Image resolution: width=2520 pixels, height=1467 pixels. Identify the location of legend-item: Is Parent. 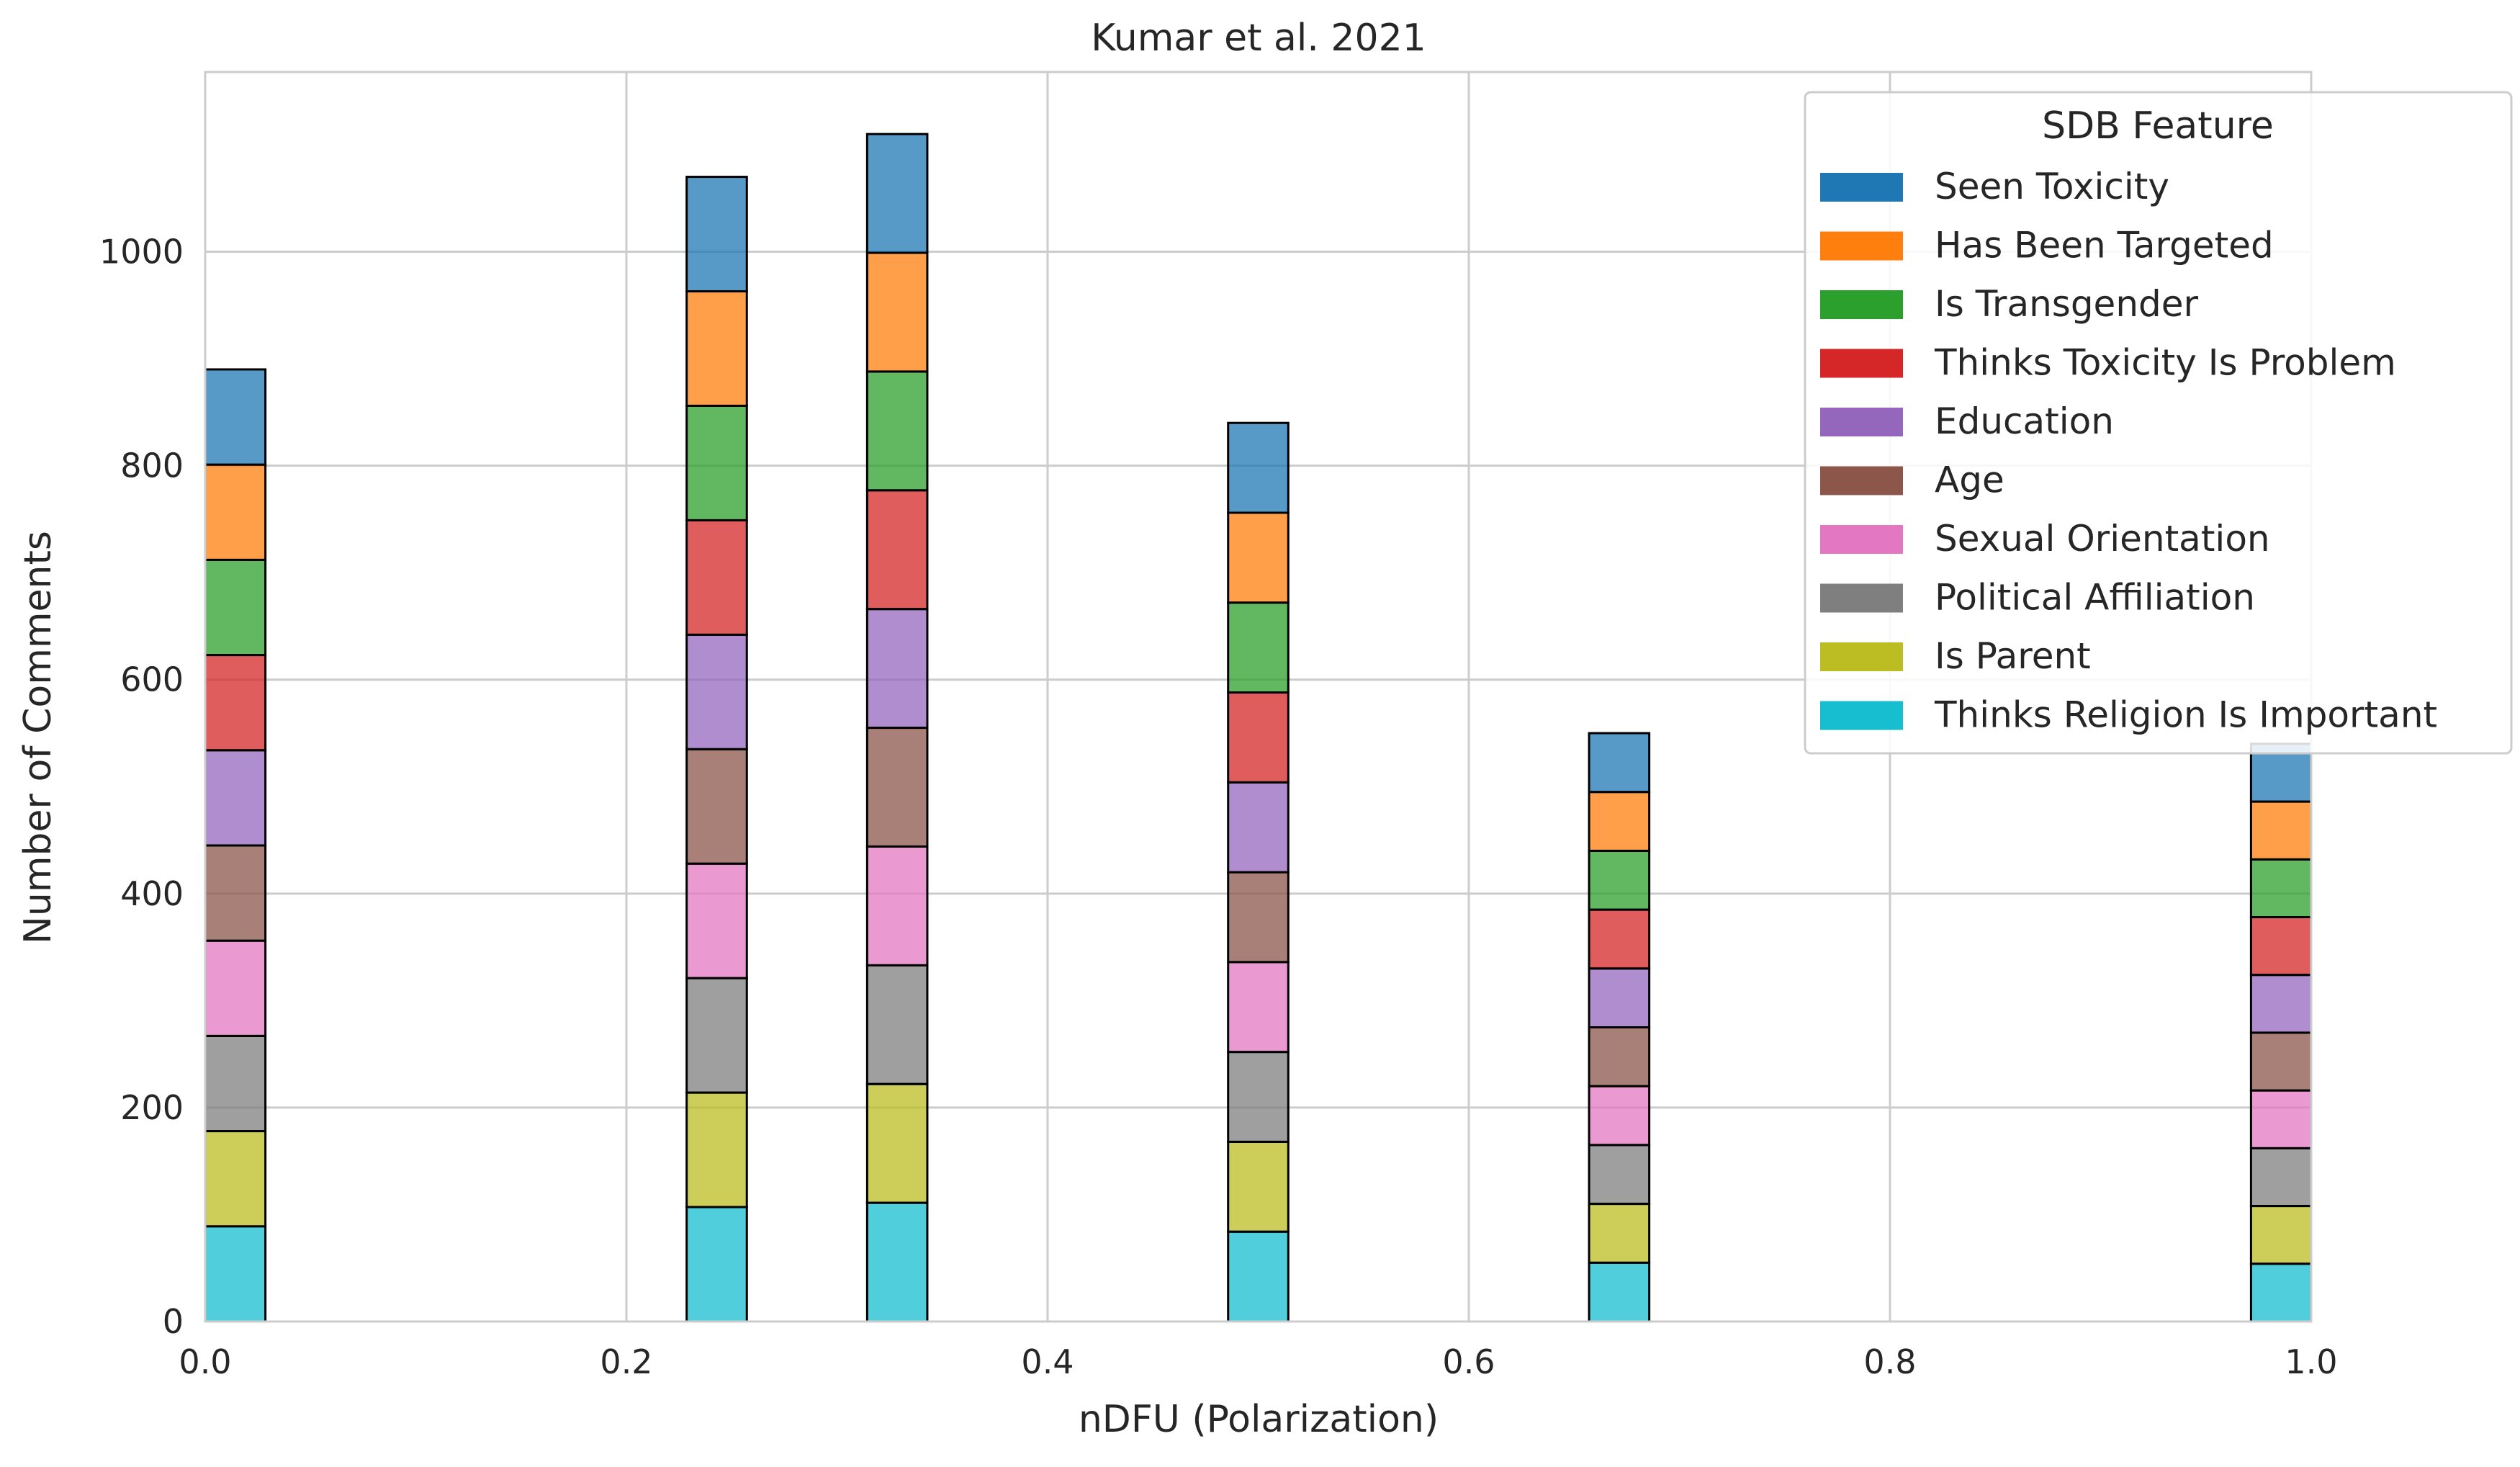
(1955, 656).